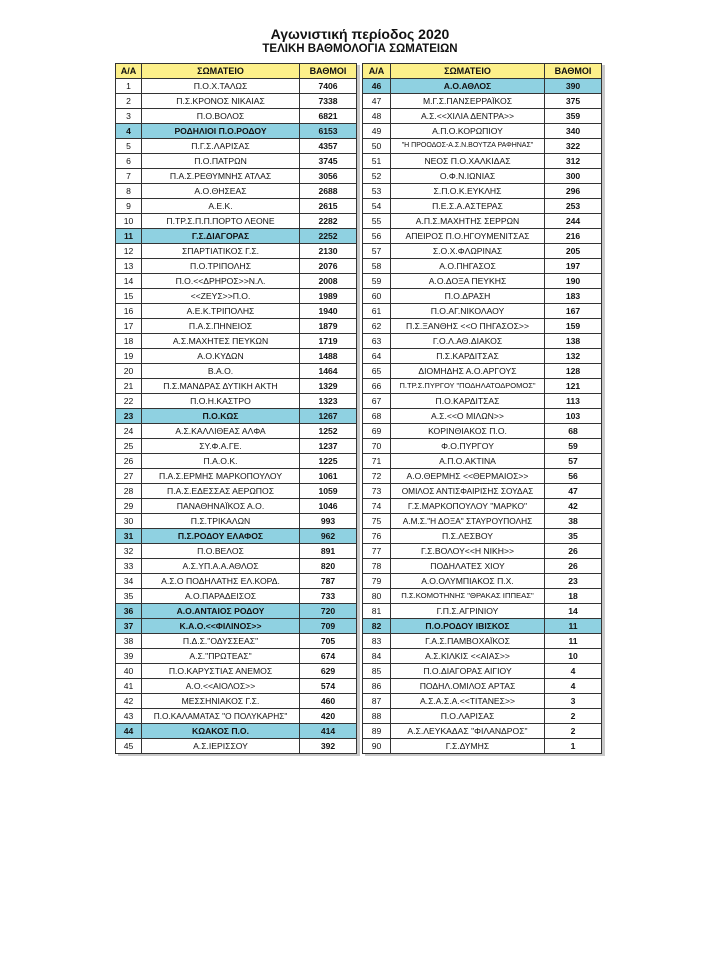  I want to click on points-cell: 6153, so click(328, 131).